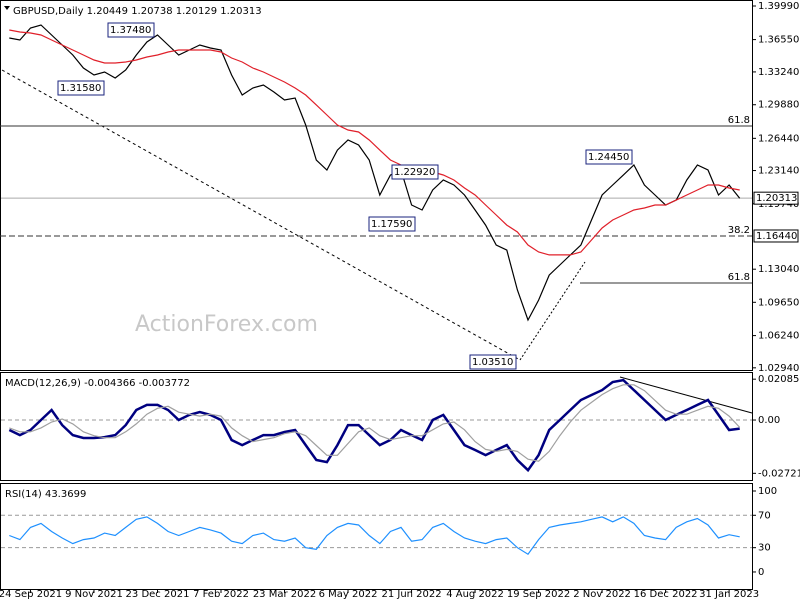 Image resolution: width=800 pixels, height=600 pixels. Describe the element at coordinates (739, 230) in the screenshot. I see `fib-label: 38.2` at that location.